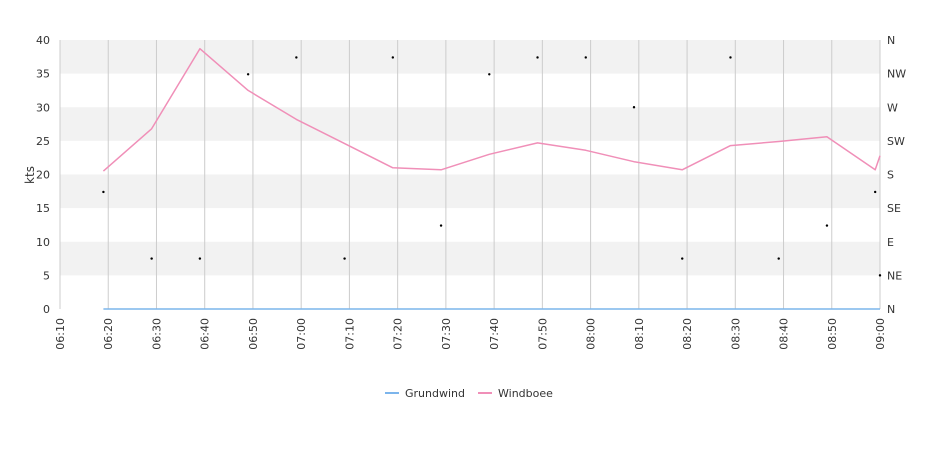 Image resolution: width=940 pixels, height=454 pixels. What do you see at coordinates (896, 141) in the screenshot?
I see `direction-tick-label: SW` at bounding box center [896, 141].